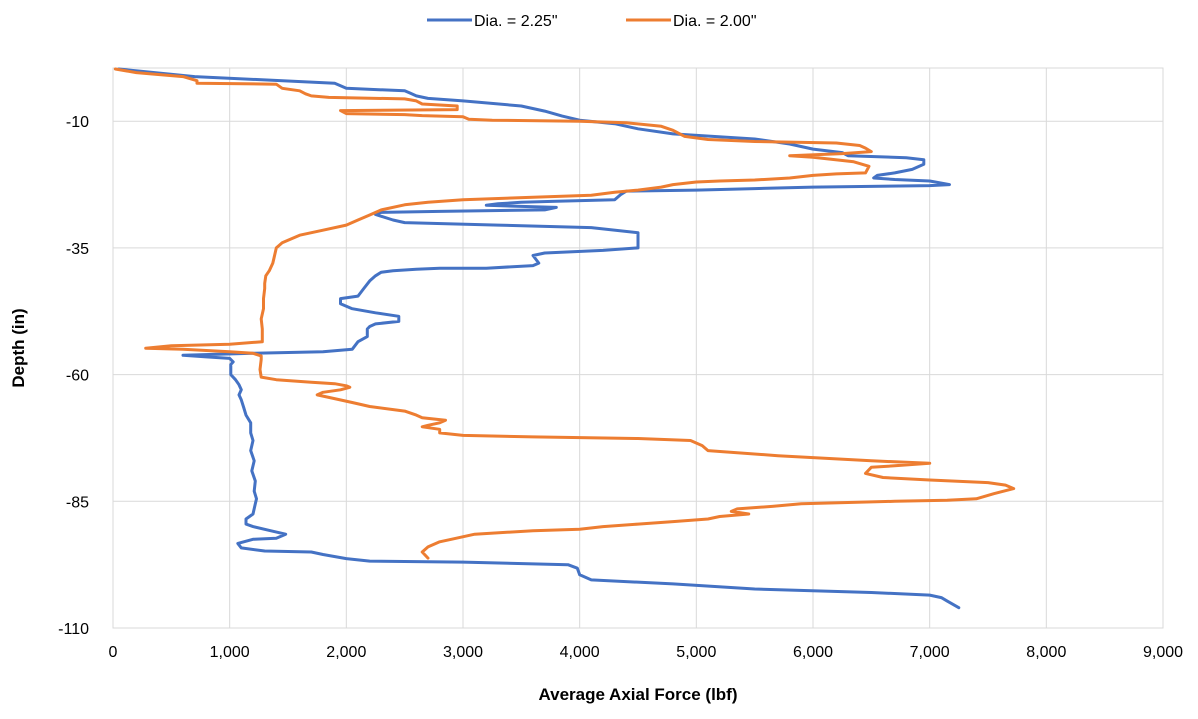  I want to click on y-axis-ticks: -10 -35 -60 -85 -110, so click(73, 376).